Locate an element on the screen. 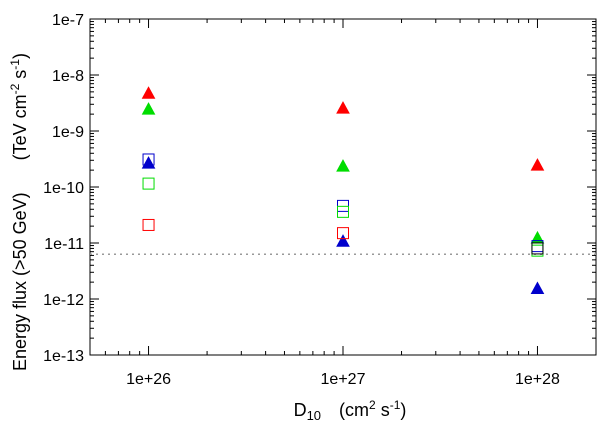  y-tick-label: 1e-13 is located at coordinates (63, 356).